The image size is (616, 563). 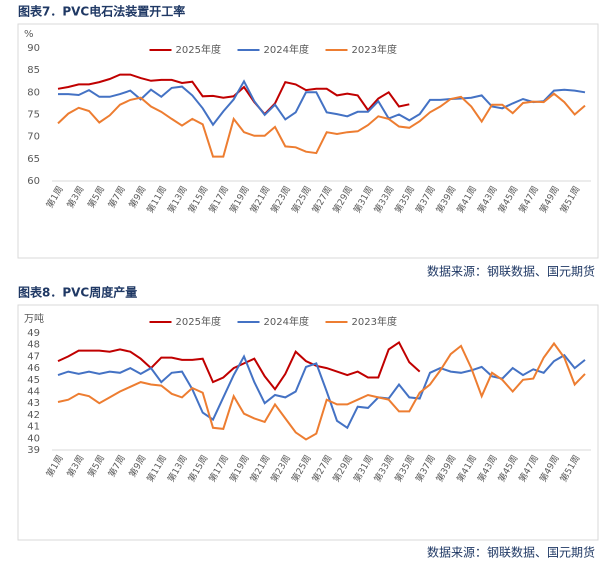 I want to click on y-unit: 万吨, so click(x=34, y=318).